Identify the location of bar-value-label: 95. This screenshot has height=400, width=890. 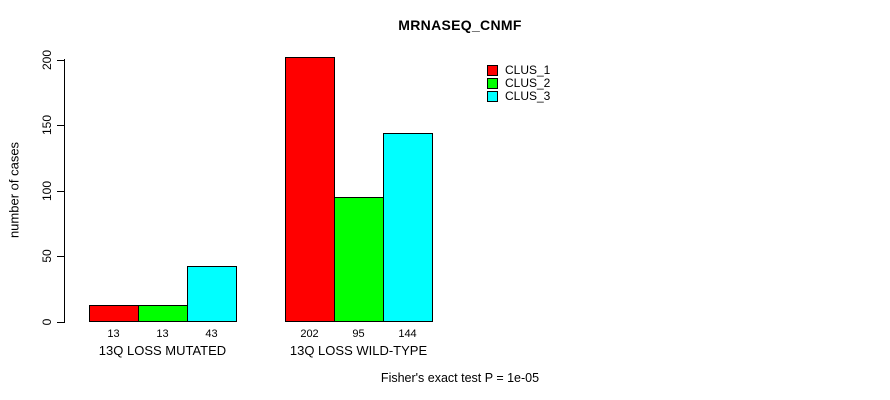
(358, 334).